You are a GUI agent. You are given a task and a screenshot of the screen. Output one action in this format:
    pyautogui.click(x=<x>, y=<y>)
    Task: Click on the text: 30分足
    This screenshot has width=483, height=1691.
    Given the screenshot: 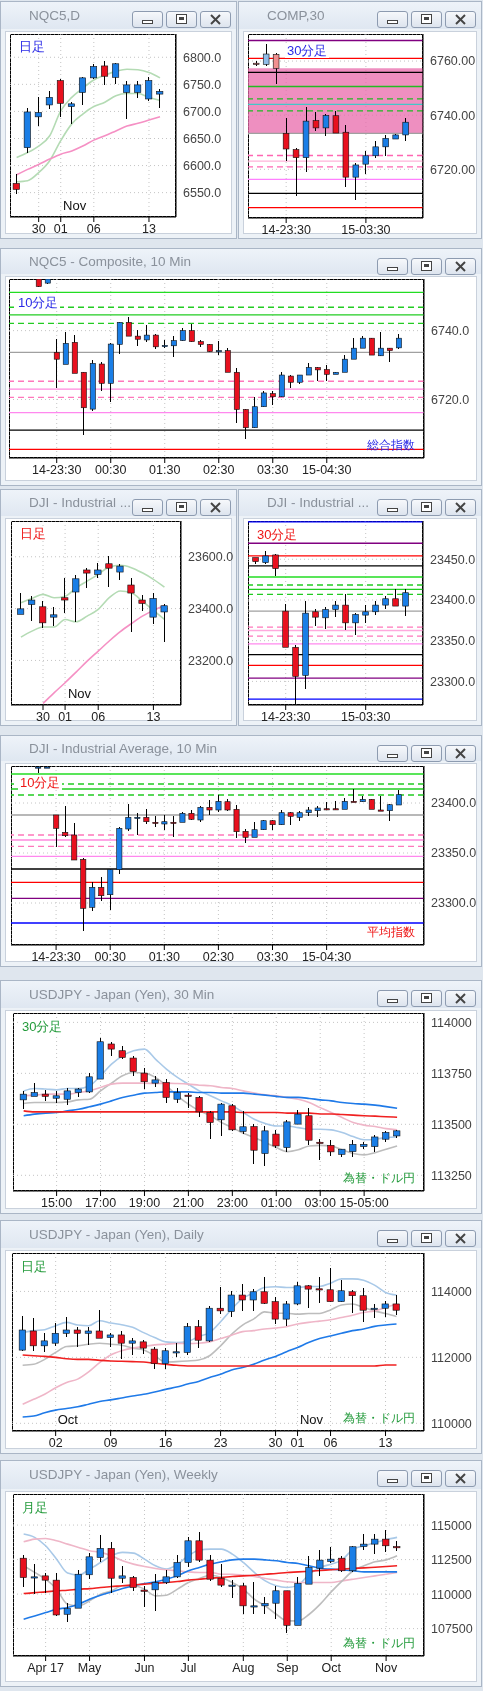 What is the action you would take?
    pyautogui.click(x=307, y=50)
    